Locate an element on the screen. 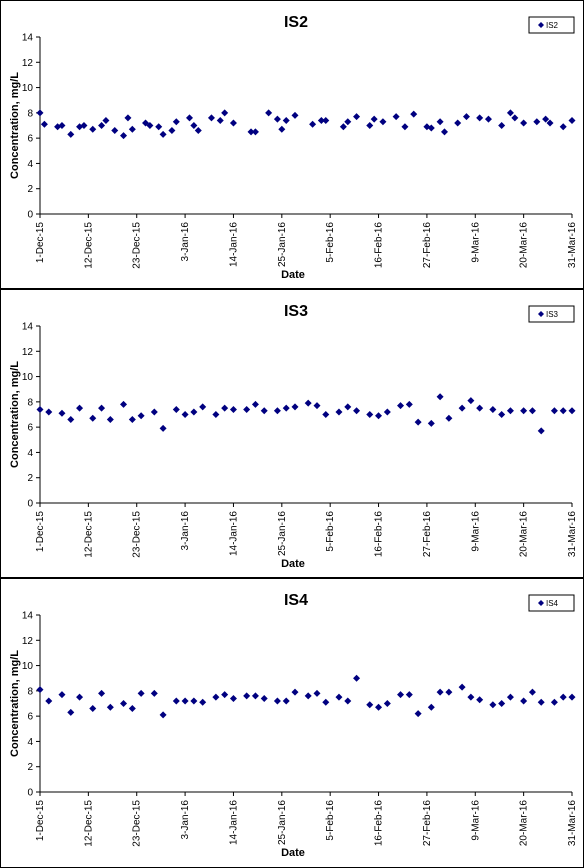 The height and width of the screenshot is (868, 585). x-tick-label: 31-Mar-16 is located at coordinates (572, 823).